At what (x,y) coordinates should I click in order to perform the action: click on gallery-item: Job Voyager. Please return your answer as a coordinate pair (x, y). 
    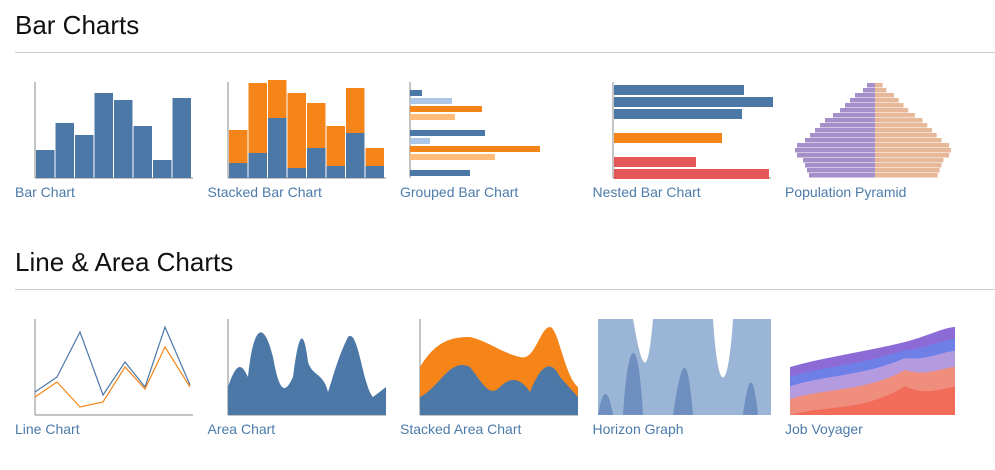
    Looking at the image, I should click on (876, 377).